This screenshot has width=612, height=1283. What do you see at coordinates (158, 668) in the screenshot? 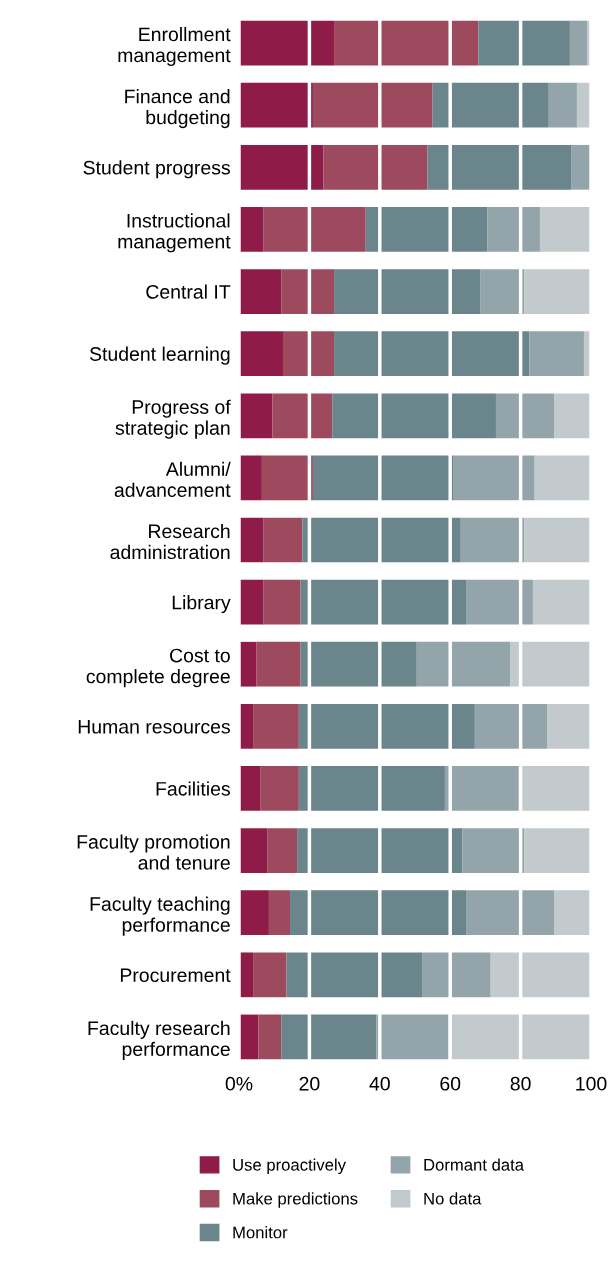
I see `y-tick-label: Cost to complete degree` at bounding box center [158, 668].